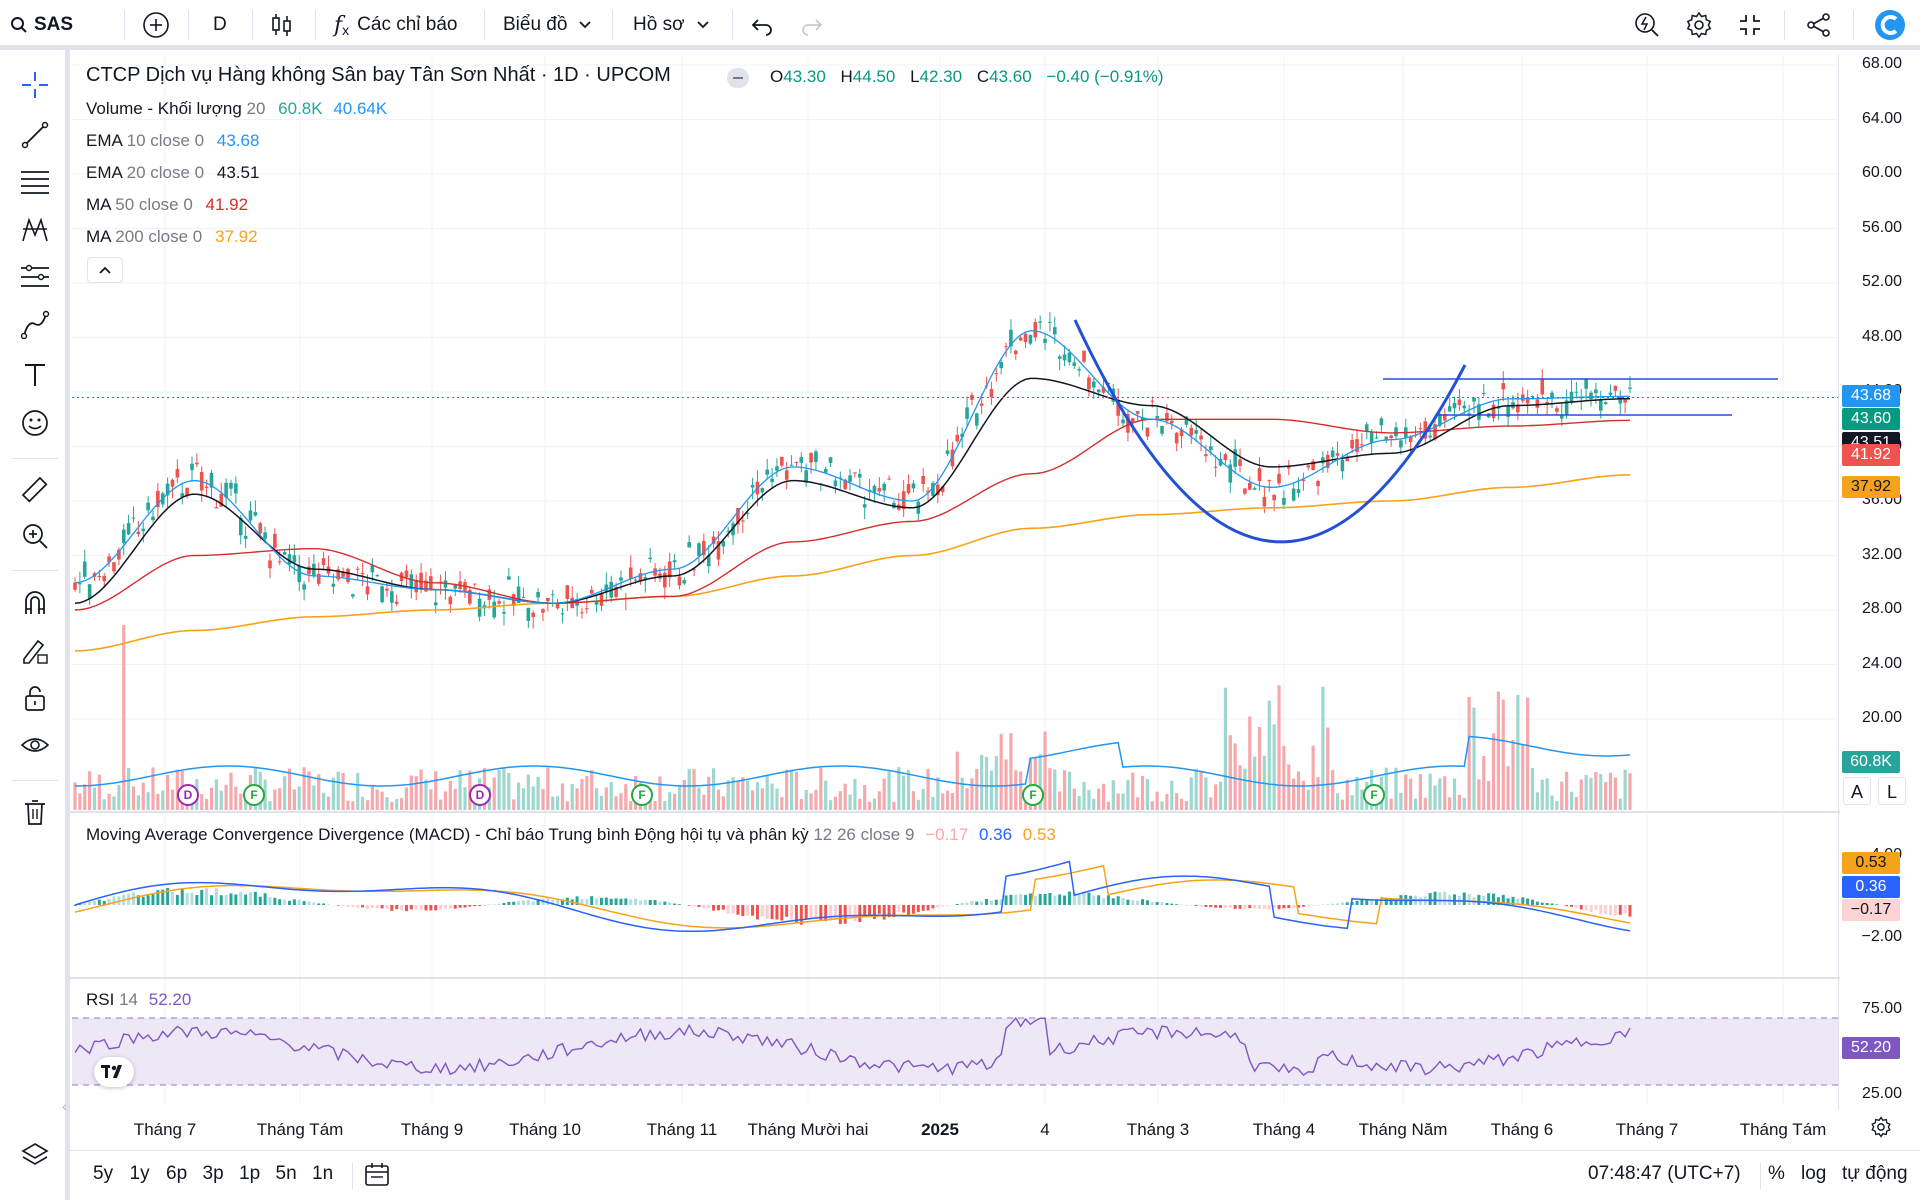  Describe the element at coordinates (35, 423) in the screenshot. I see `emoji-tool` at that location.